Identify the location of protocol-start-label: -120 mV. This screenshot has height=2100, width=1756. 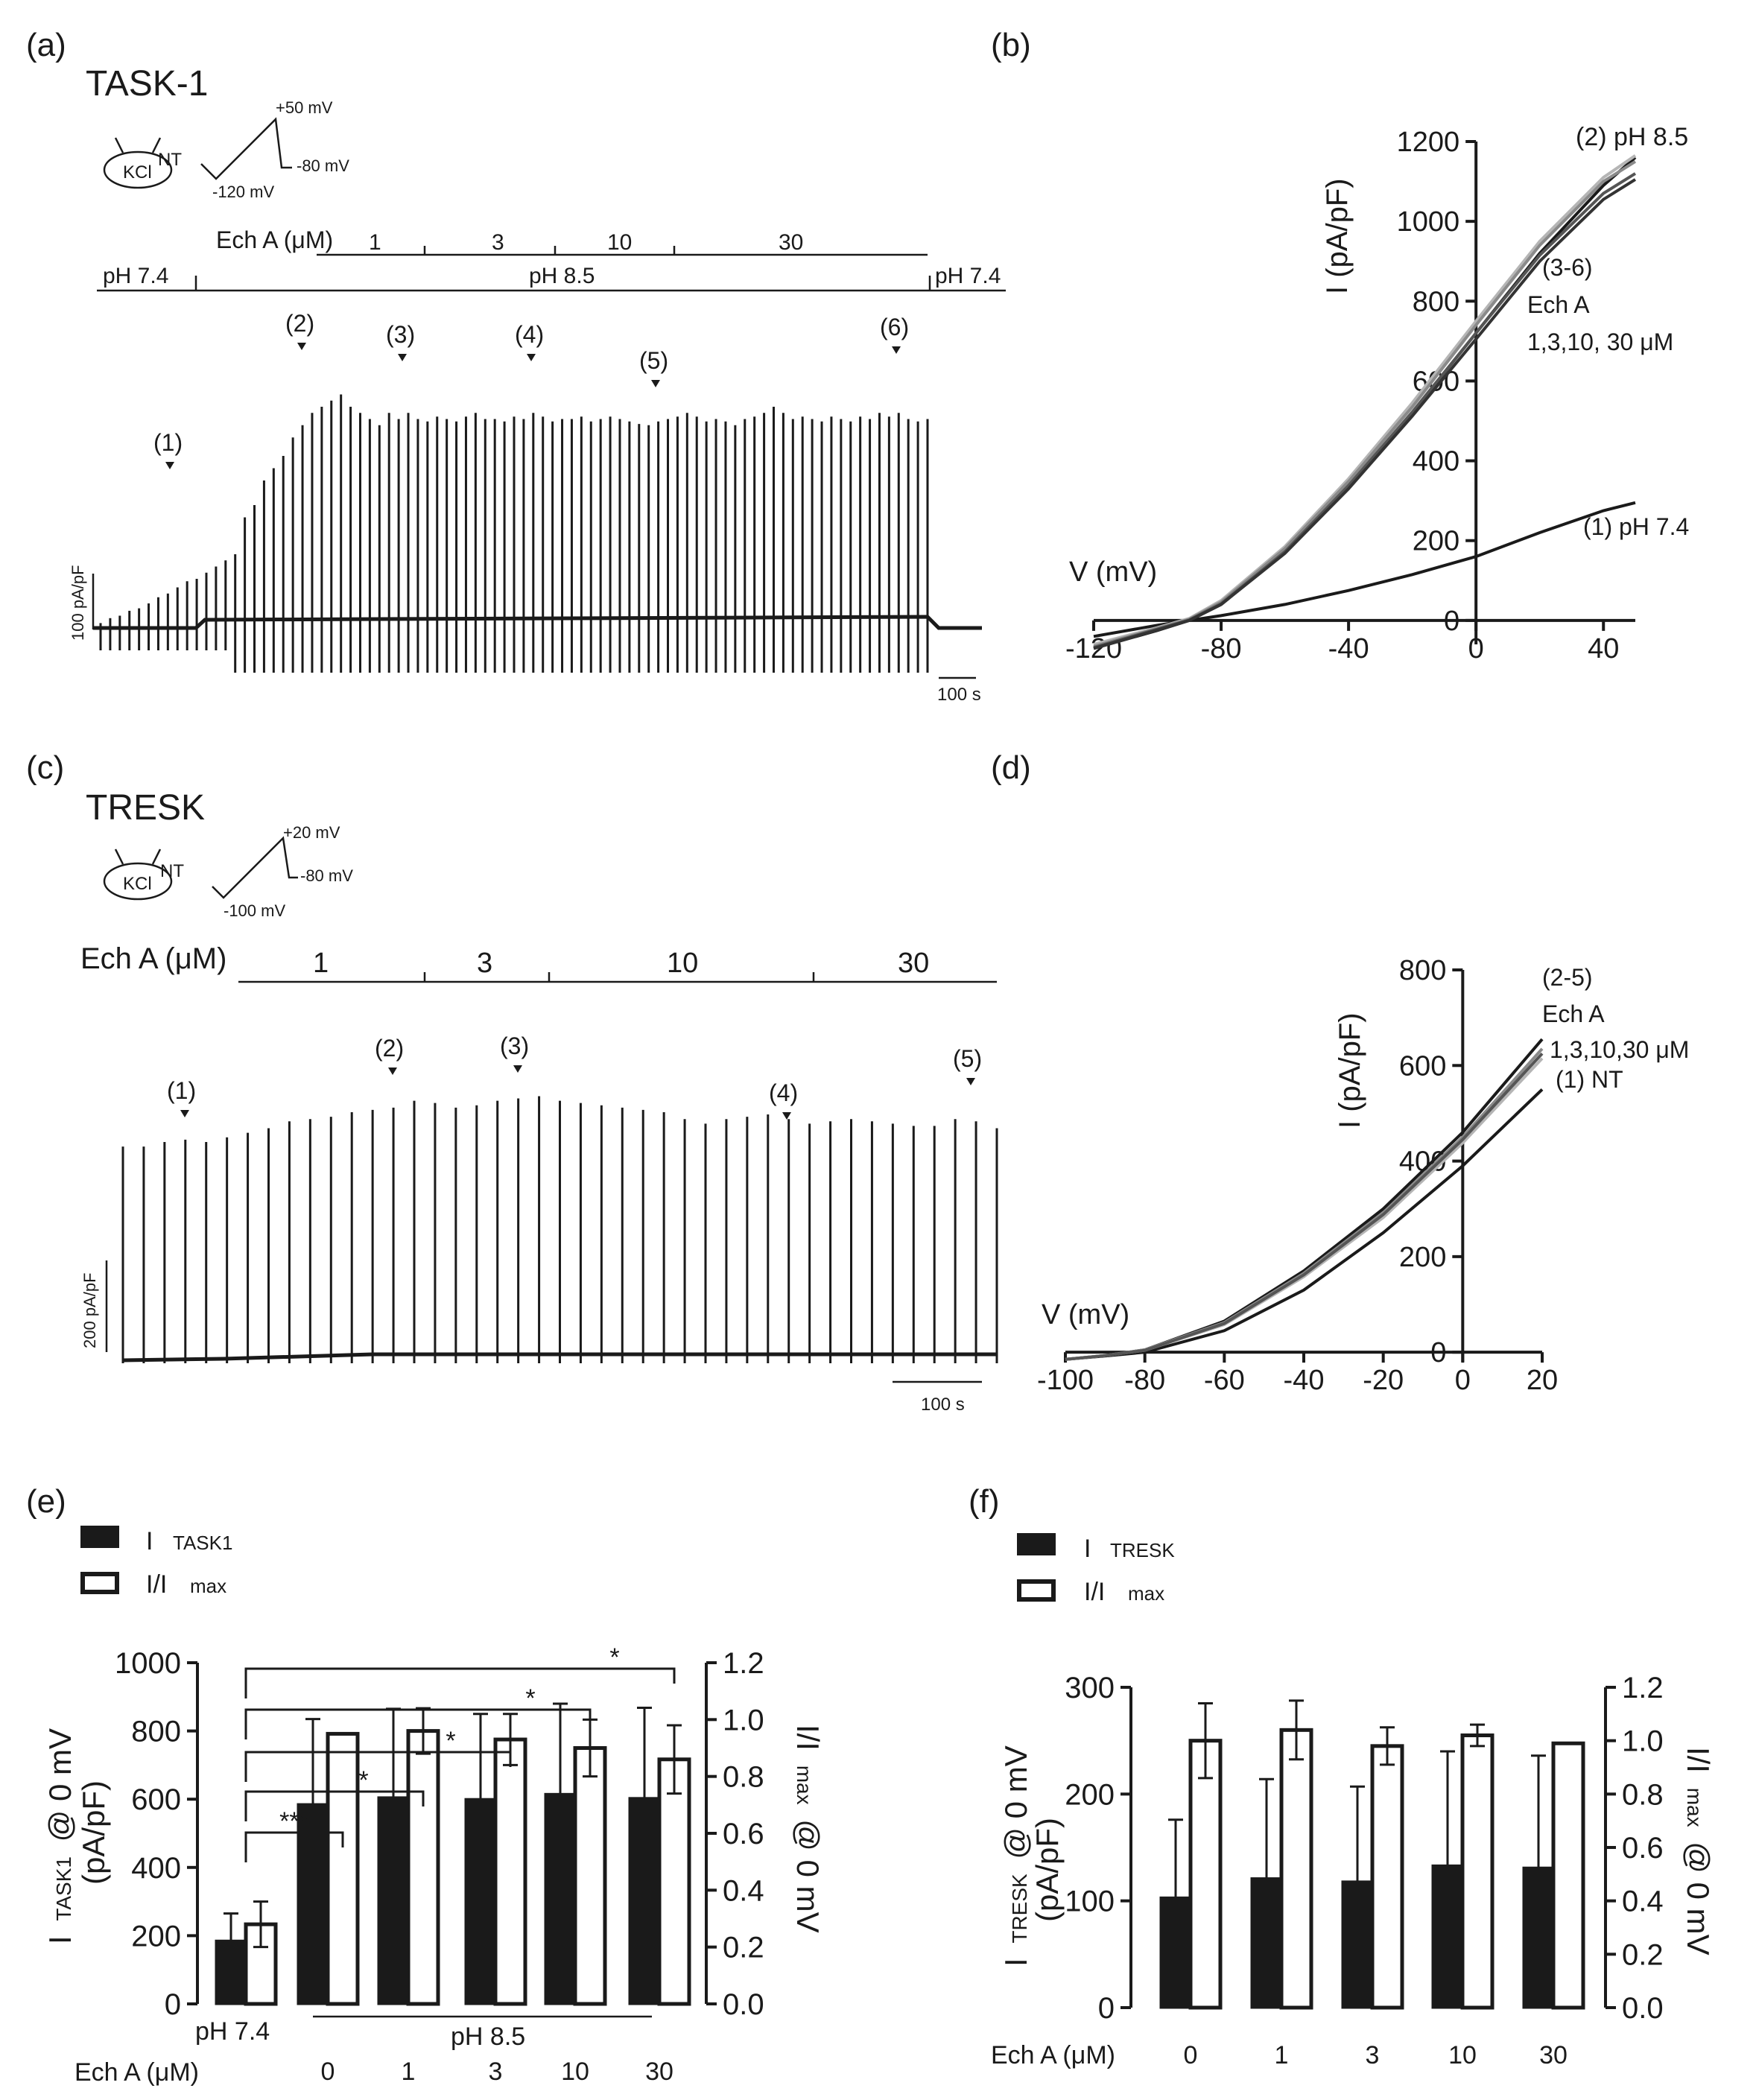
(243, 192).